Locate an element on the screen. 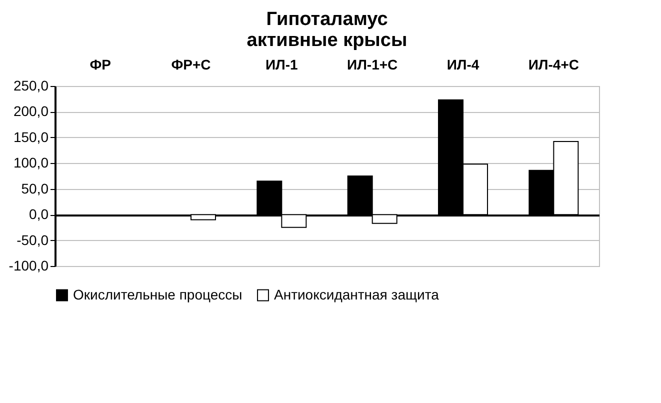  x-tick-label: ИЛ-4 is located at coordinates (463, 64).